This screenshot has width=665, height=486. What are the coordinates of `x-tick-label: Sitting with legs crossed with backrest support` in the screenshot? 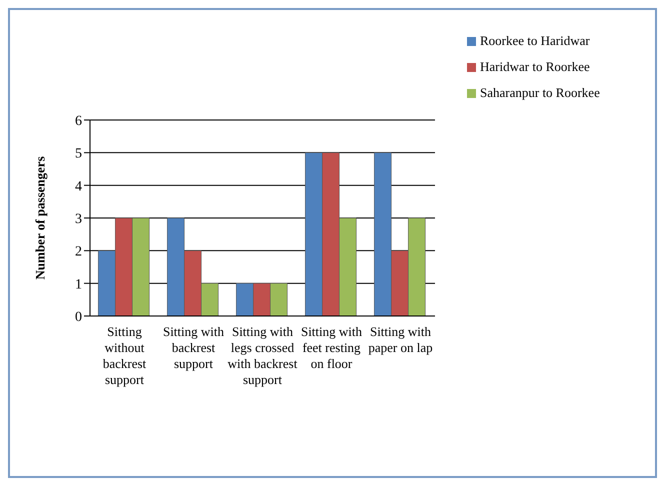 It's located at (263, 355).